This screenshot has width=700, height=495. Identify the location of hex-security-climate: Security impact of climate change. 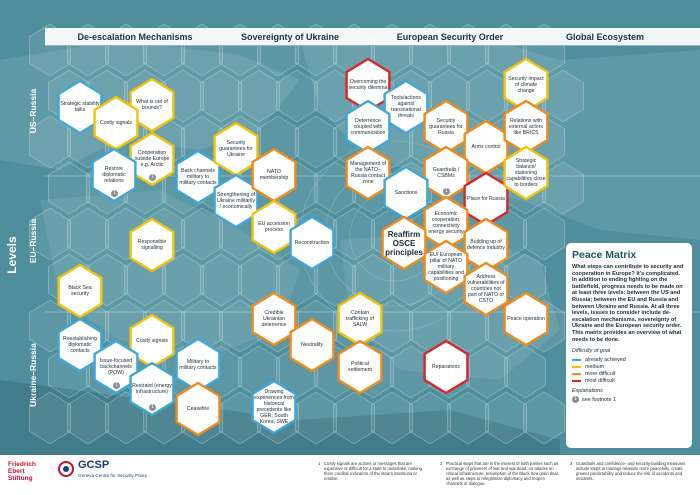
(526, 85).